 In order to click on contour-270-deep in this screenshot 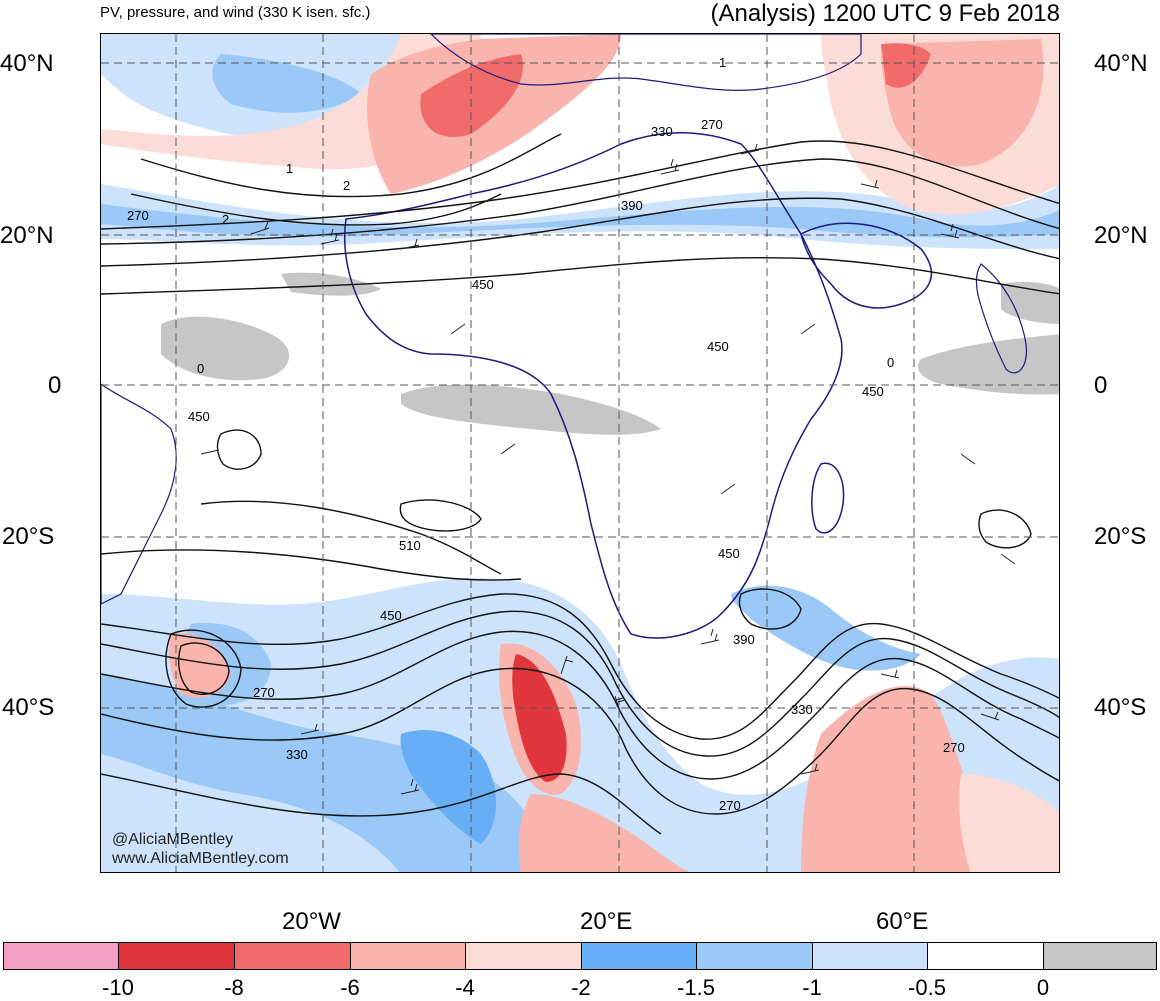, I will do `click(381, 804)`.